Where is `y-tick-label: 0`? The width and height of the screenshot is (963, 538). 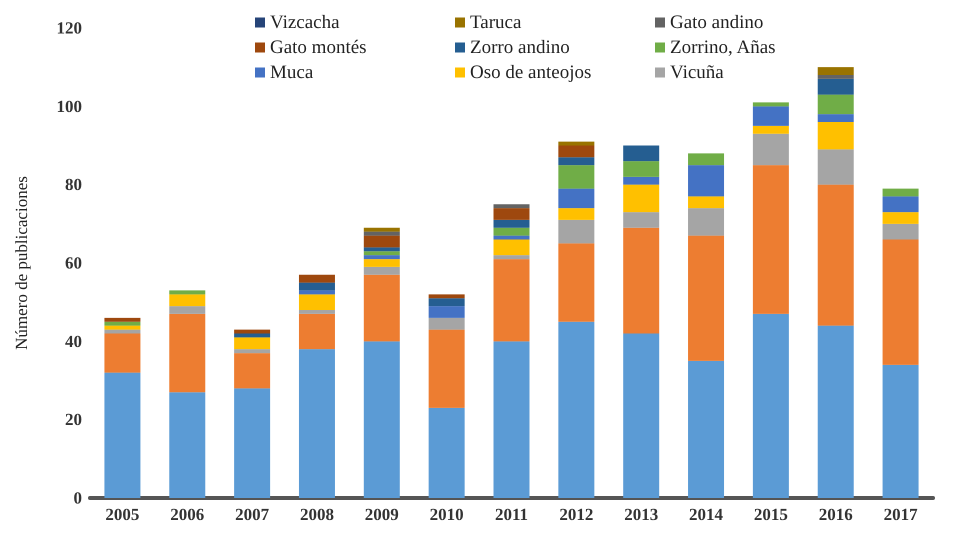 y-tick-label: 0 is located at coordinates (78, 498).